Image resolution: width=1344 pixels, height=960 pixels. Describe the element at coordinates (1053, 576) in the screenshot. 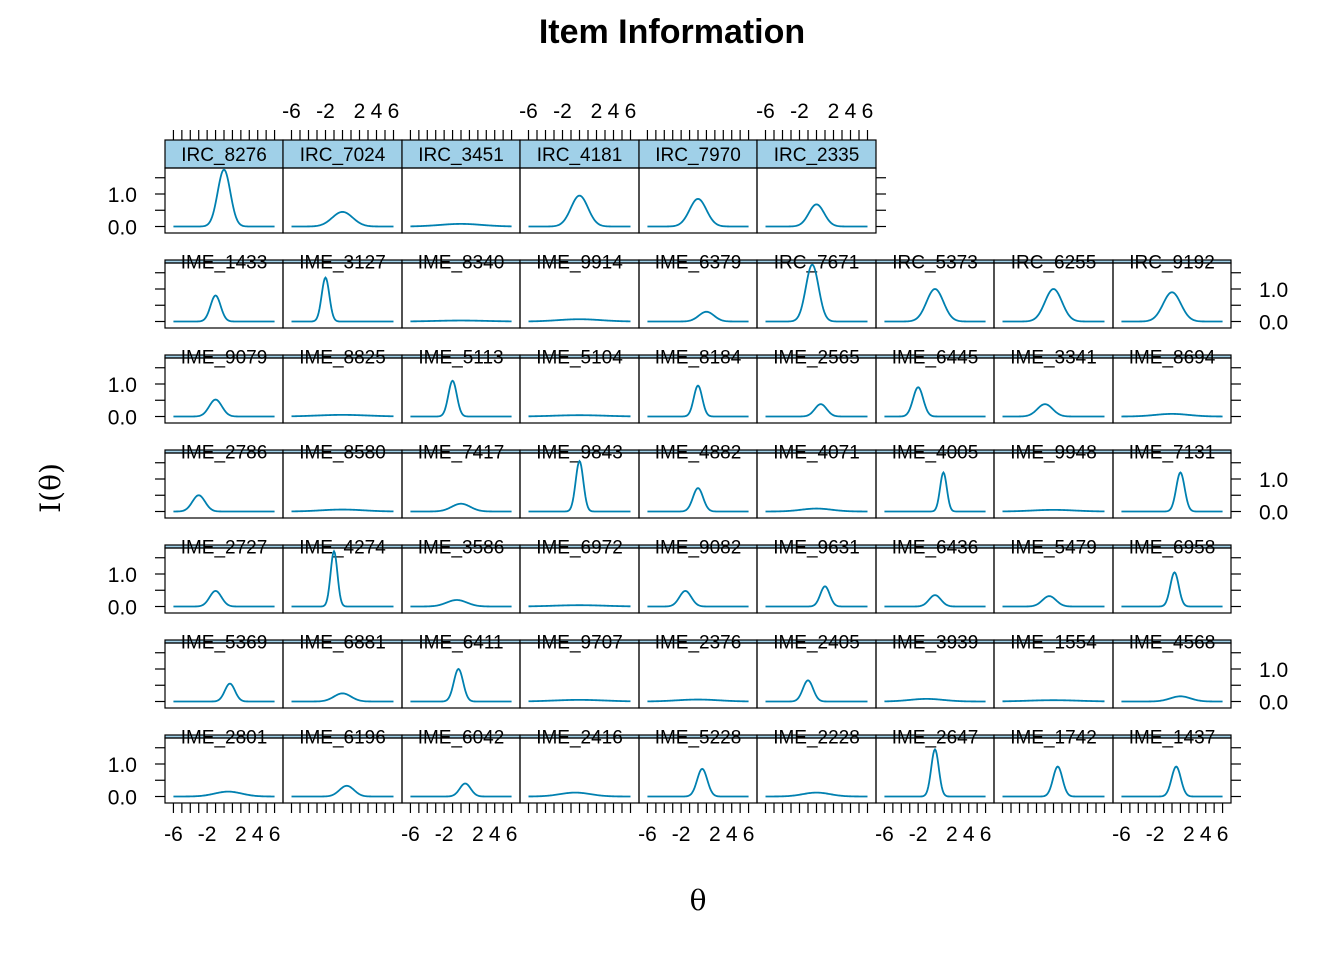

I see `panel-ime-5479: IME_5479` at that location.